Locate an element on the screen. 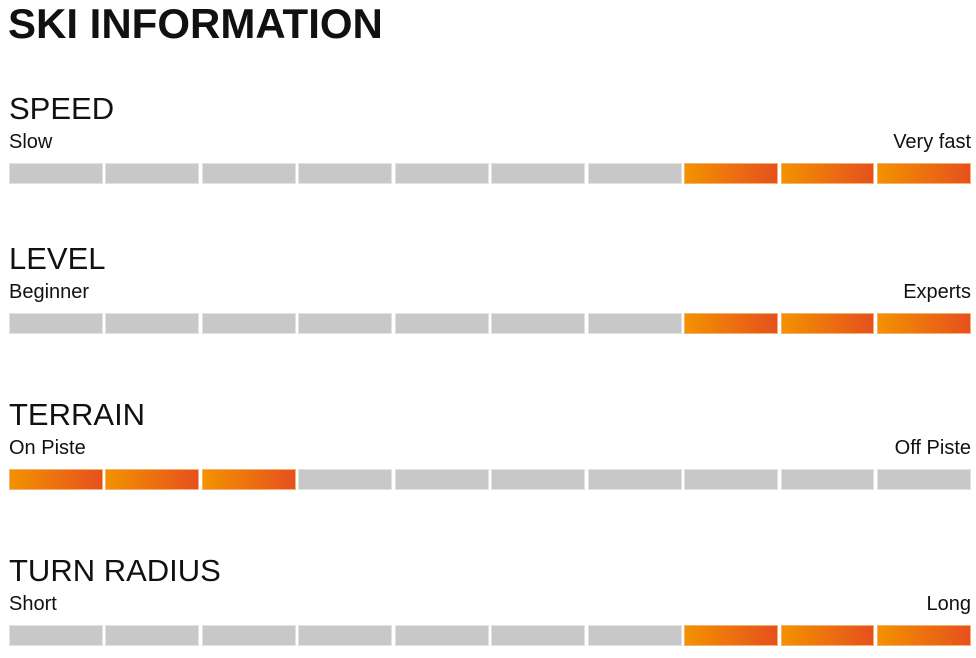 Image resolution: width=976 pixels, height=658 pixels. scale-high-label: Experts is located at coordinates (937, 292).